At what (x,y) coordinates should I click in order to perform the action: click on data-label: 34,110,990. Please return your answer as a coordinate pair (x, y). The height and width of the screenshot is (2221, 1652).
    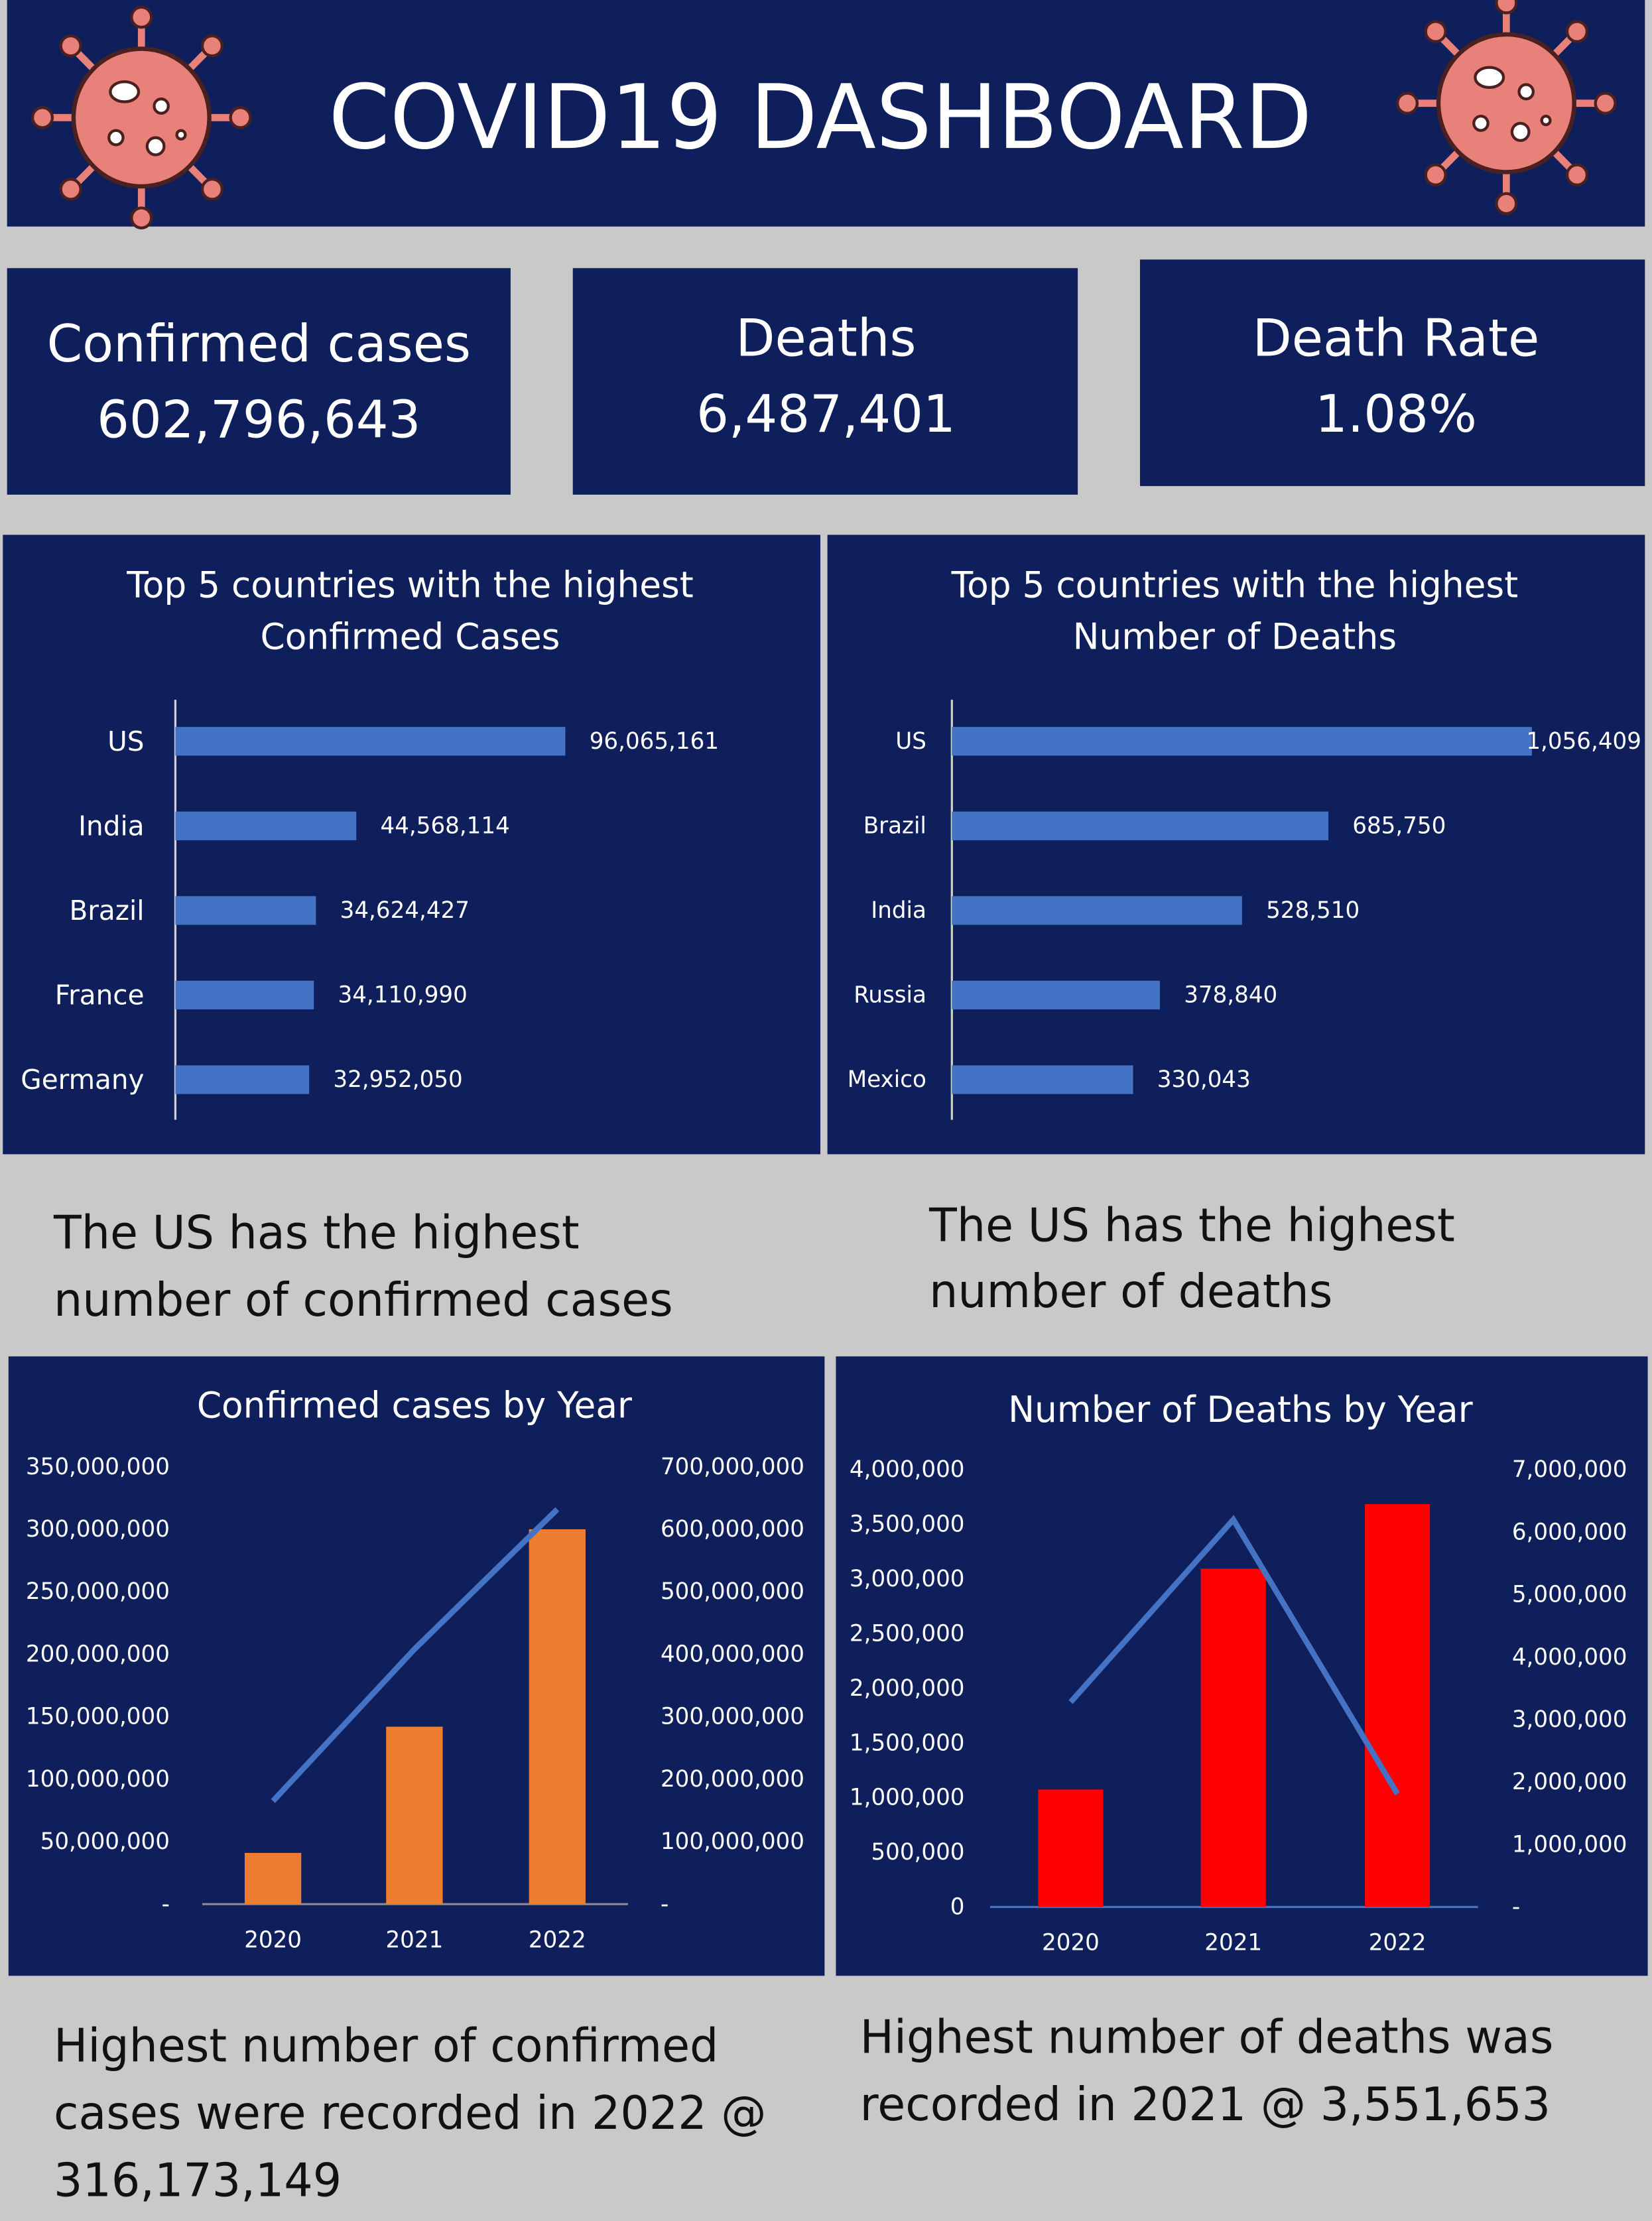
    Looking at the image, I should click on (403, 995).